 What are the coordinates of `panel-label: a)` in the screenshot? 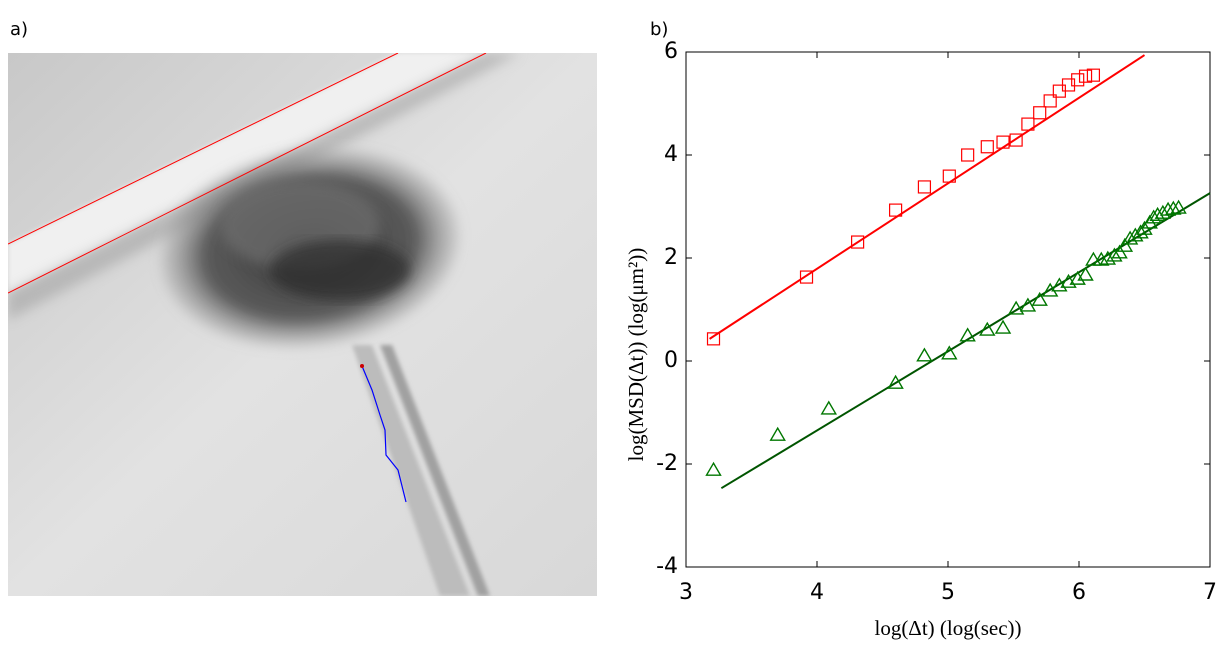 It's located at (19, 29).